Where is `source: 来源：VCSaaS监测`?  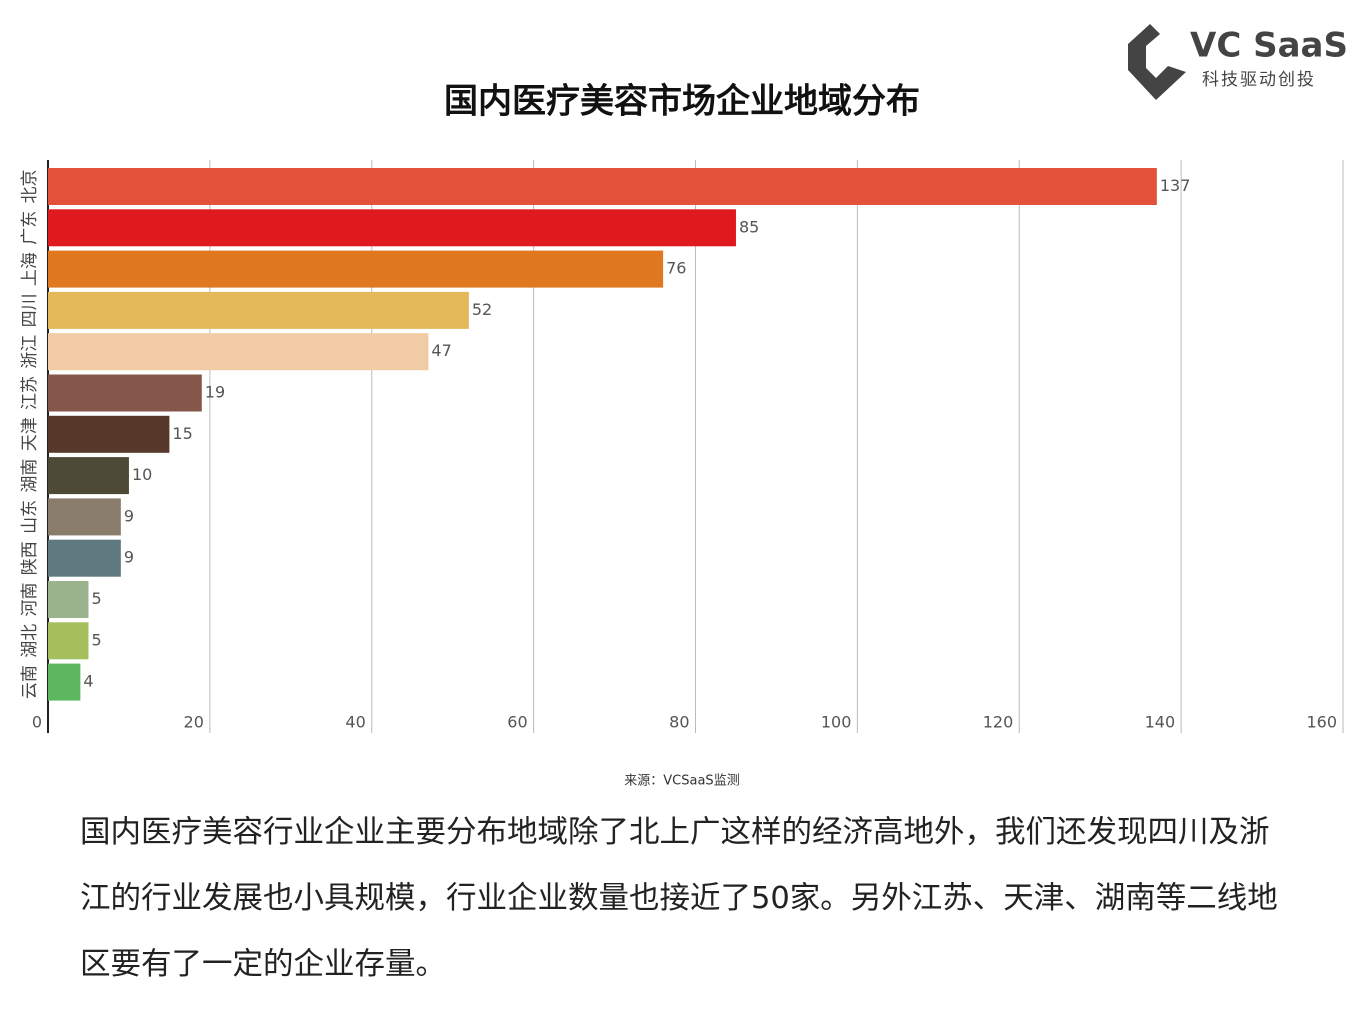 source: 来源：VCSaaS监测 is located at coordinates (681, 781).